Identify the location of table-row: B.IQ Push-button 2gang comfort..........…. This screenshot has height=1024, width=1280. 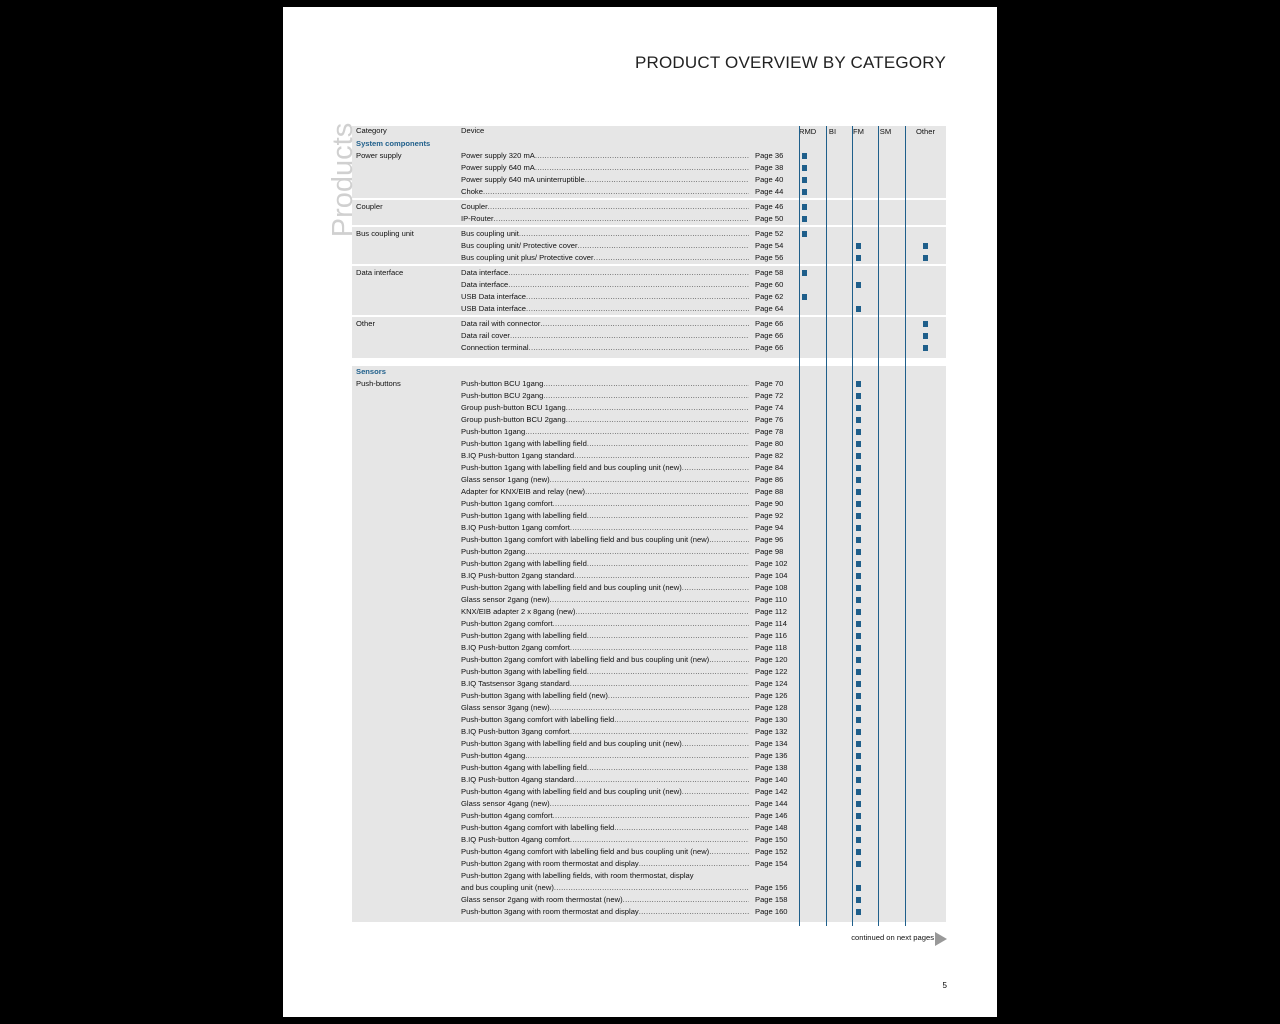
(649, 648).